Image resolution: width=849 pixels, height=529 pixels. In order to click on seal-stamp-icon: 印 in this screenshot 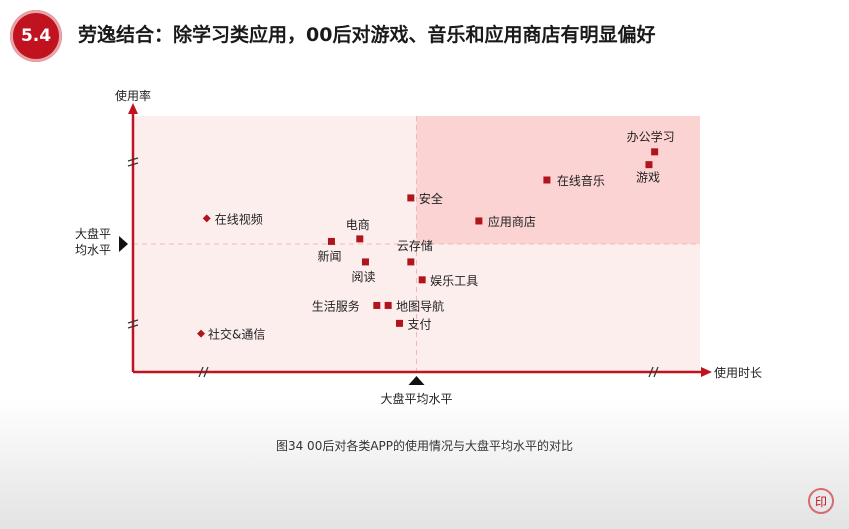, I will do `click(821, 501)`.